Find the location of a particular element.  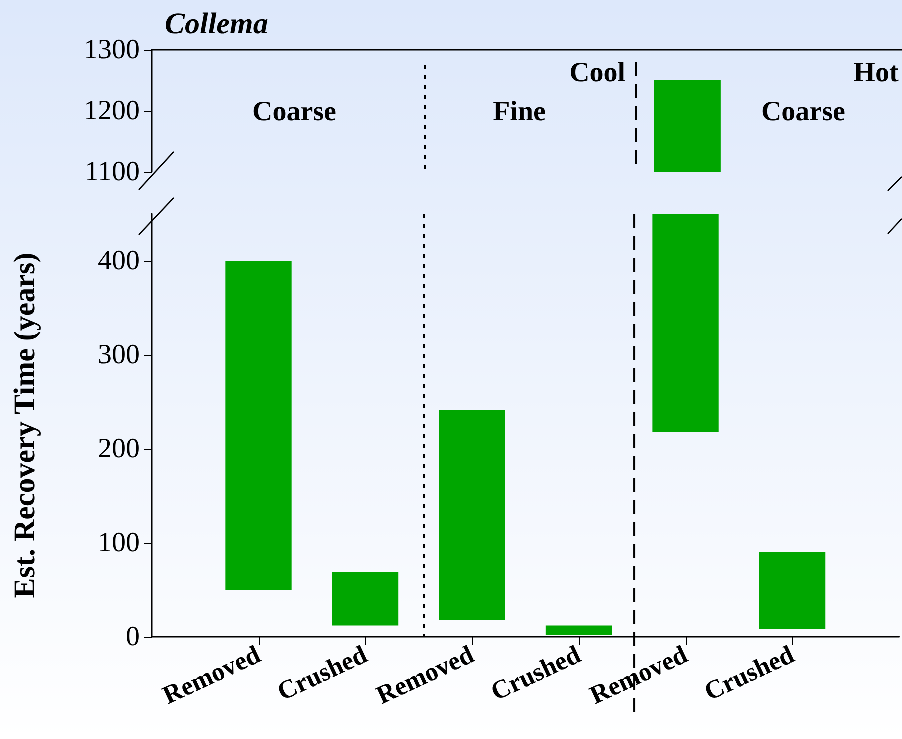

chart-title: Collema is located at coordinates (216, 24).